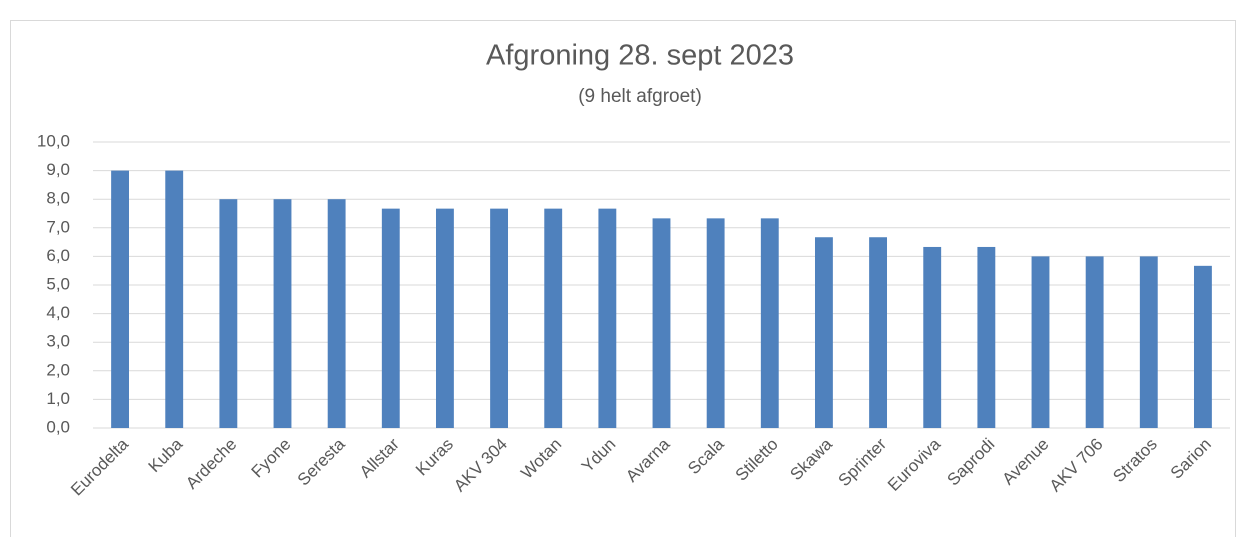  What do you see at coordinates (640, 56) in the screenshot?
I see `chart-title: Afgroning 28. sept 2023` at bounding box center [640, 56].